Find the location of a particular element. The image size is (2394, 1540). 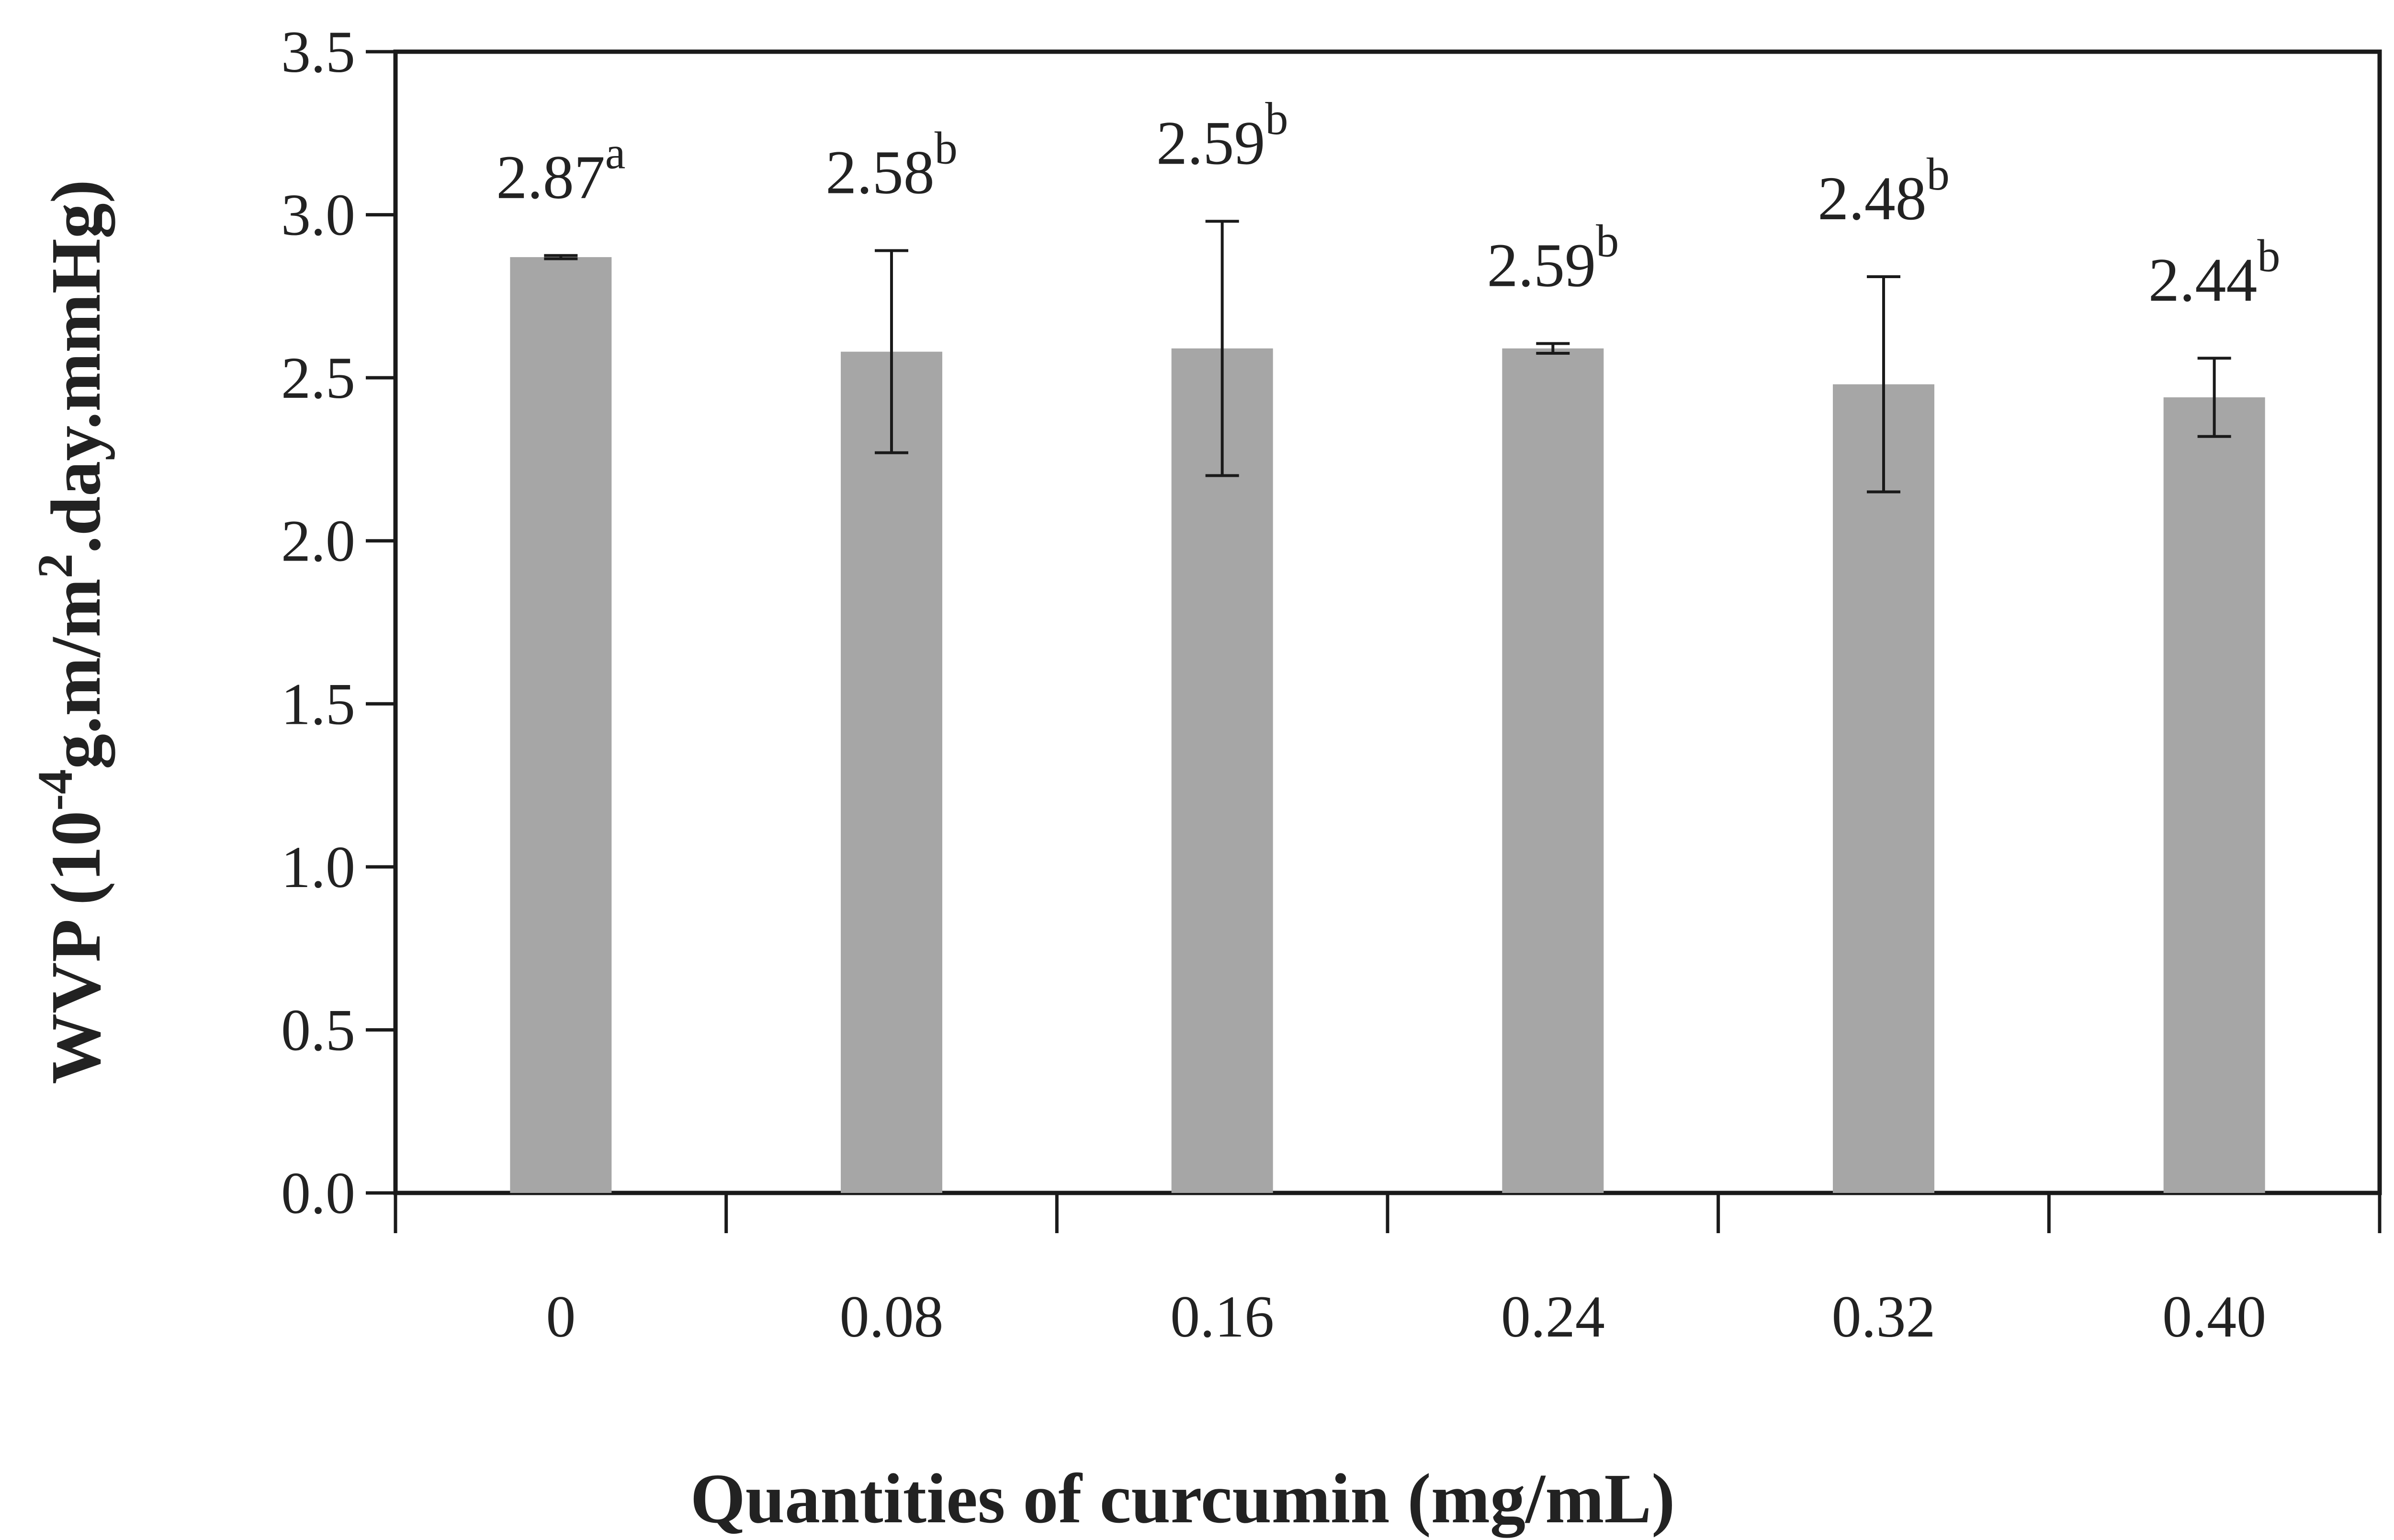

data-label-value: 2.58 is located at coordinates (880, 173).